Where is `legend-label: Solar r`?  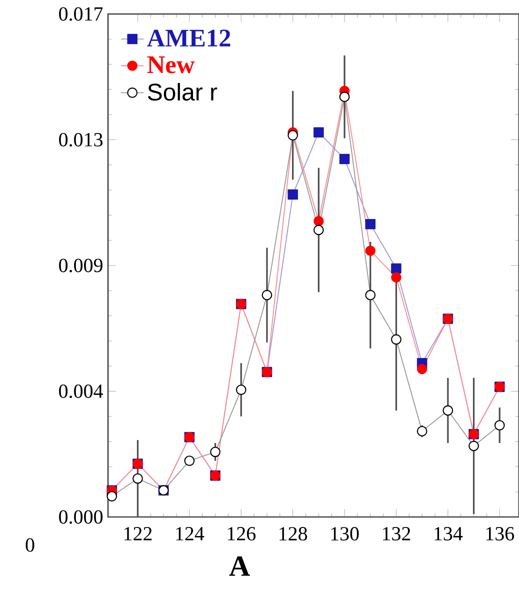
legend-label: Solar r is located at coordinates (183, 92).